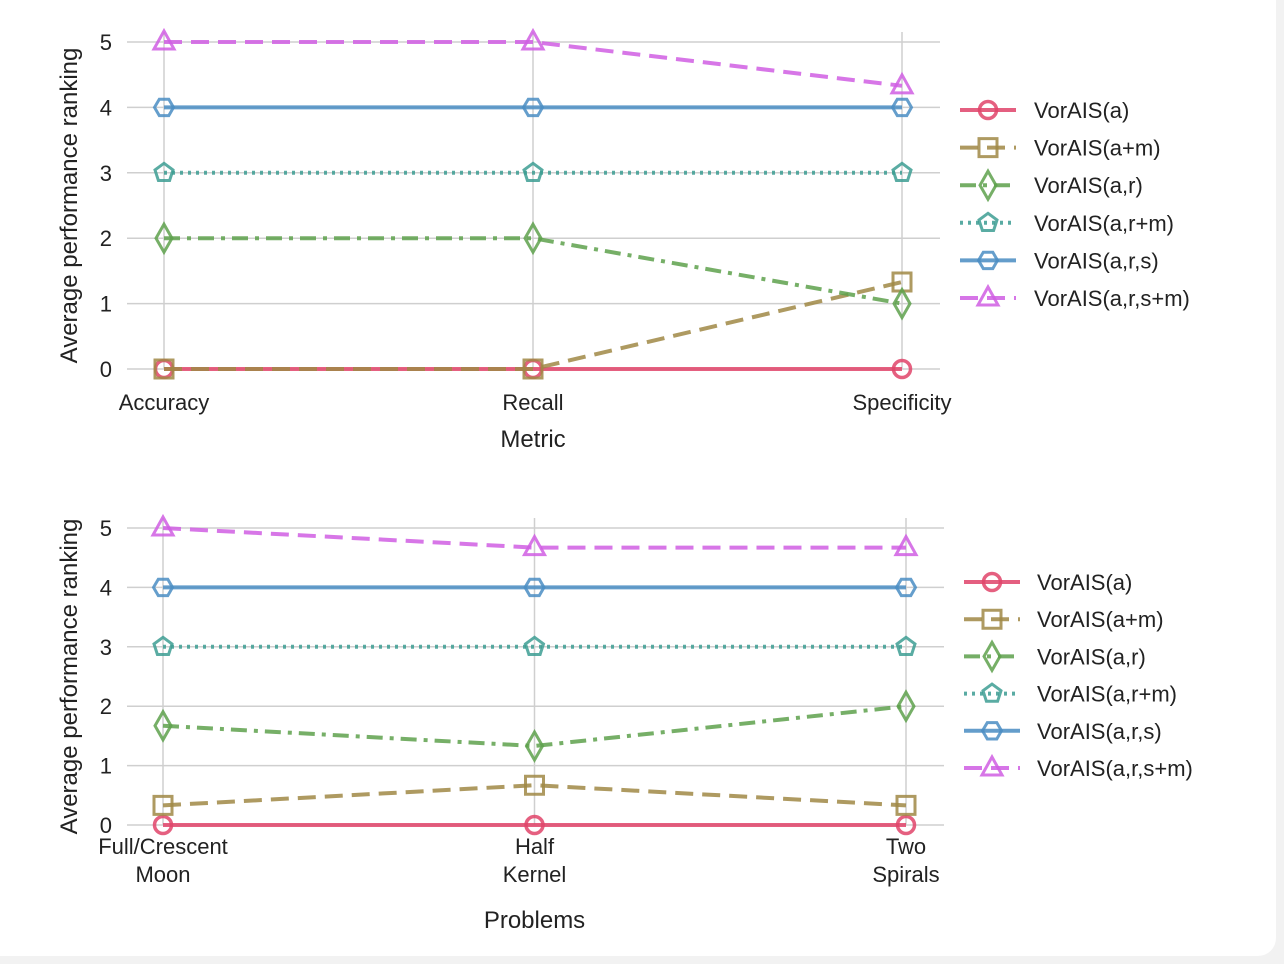 This screenshot has height=964, width=1284. I want to click on x-tick-label: Accuracy, so click(164, 402).